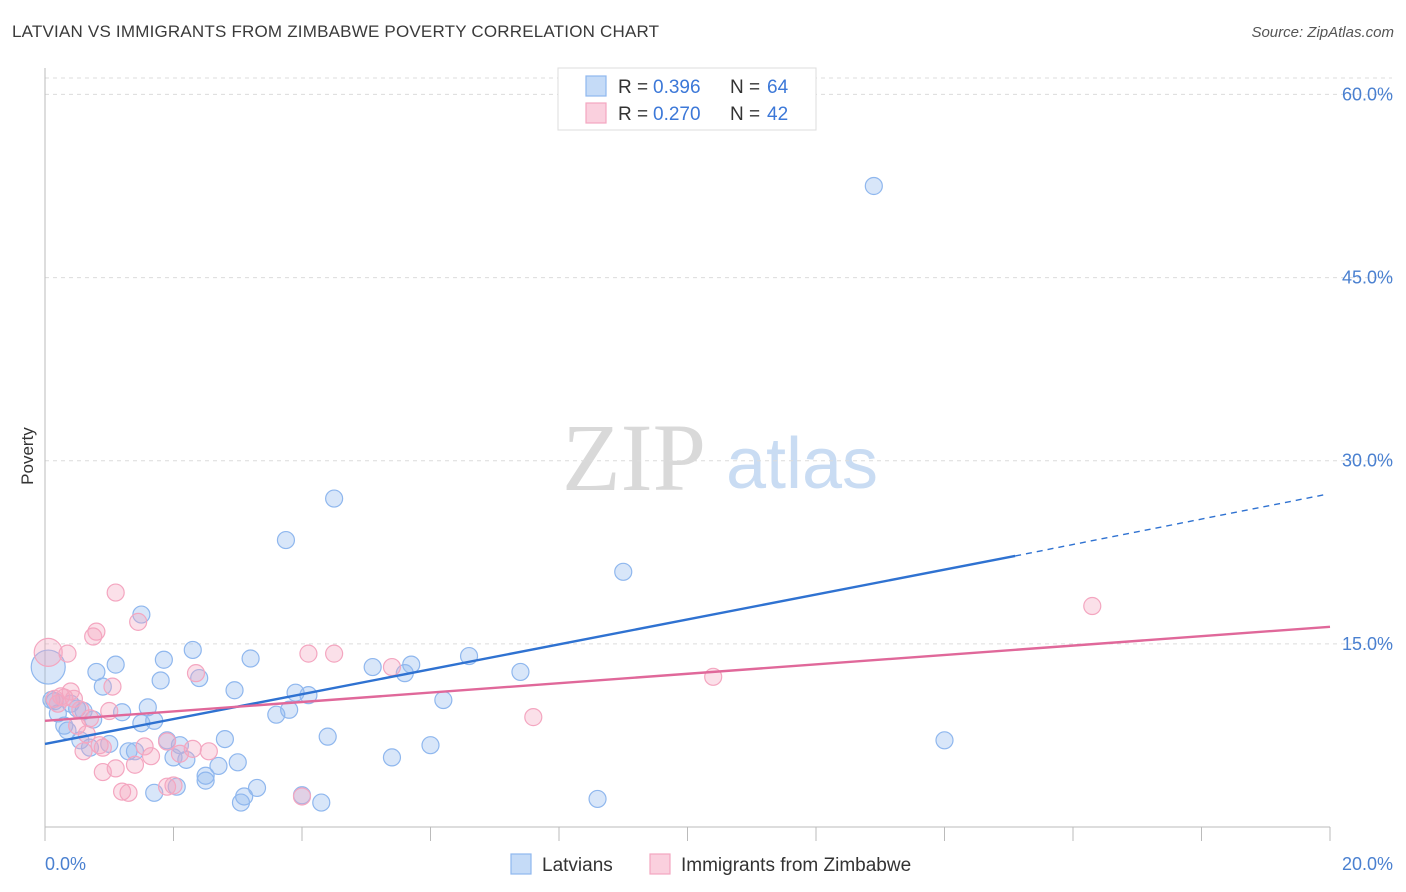  Describe the element at coordinates (1367, 278) in the screenshot. I see `y-tick-label: 45.0%` at that location.